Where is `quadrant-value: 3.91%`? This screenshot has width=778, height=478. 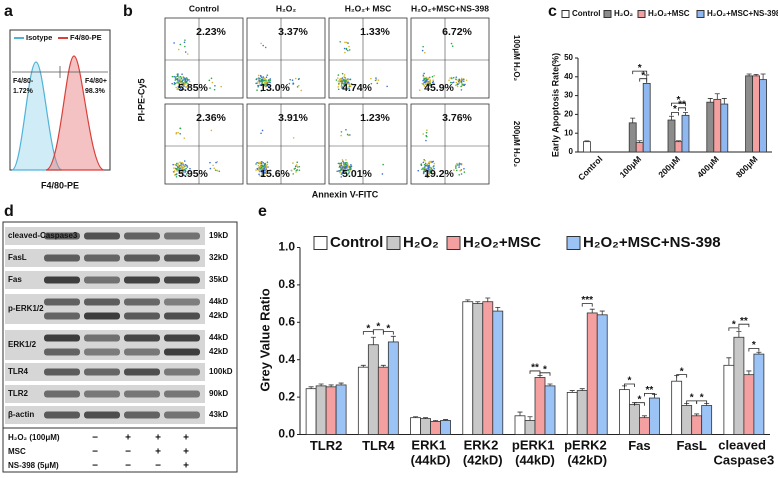 quadrant-value: 3.91% is located at coordinates (293, 118).